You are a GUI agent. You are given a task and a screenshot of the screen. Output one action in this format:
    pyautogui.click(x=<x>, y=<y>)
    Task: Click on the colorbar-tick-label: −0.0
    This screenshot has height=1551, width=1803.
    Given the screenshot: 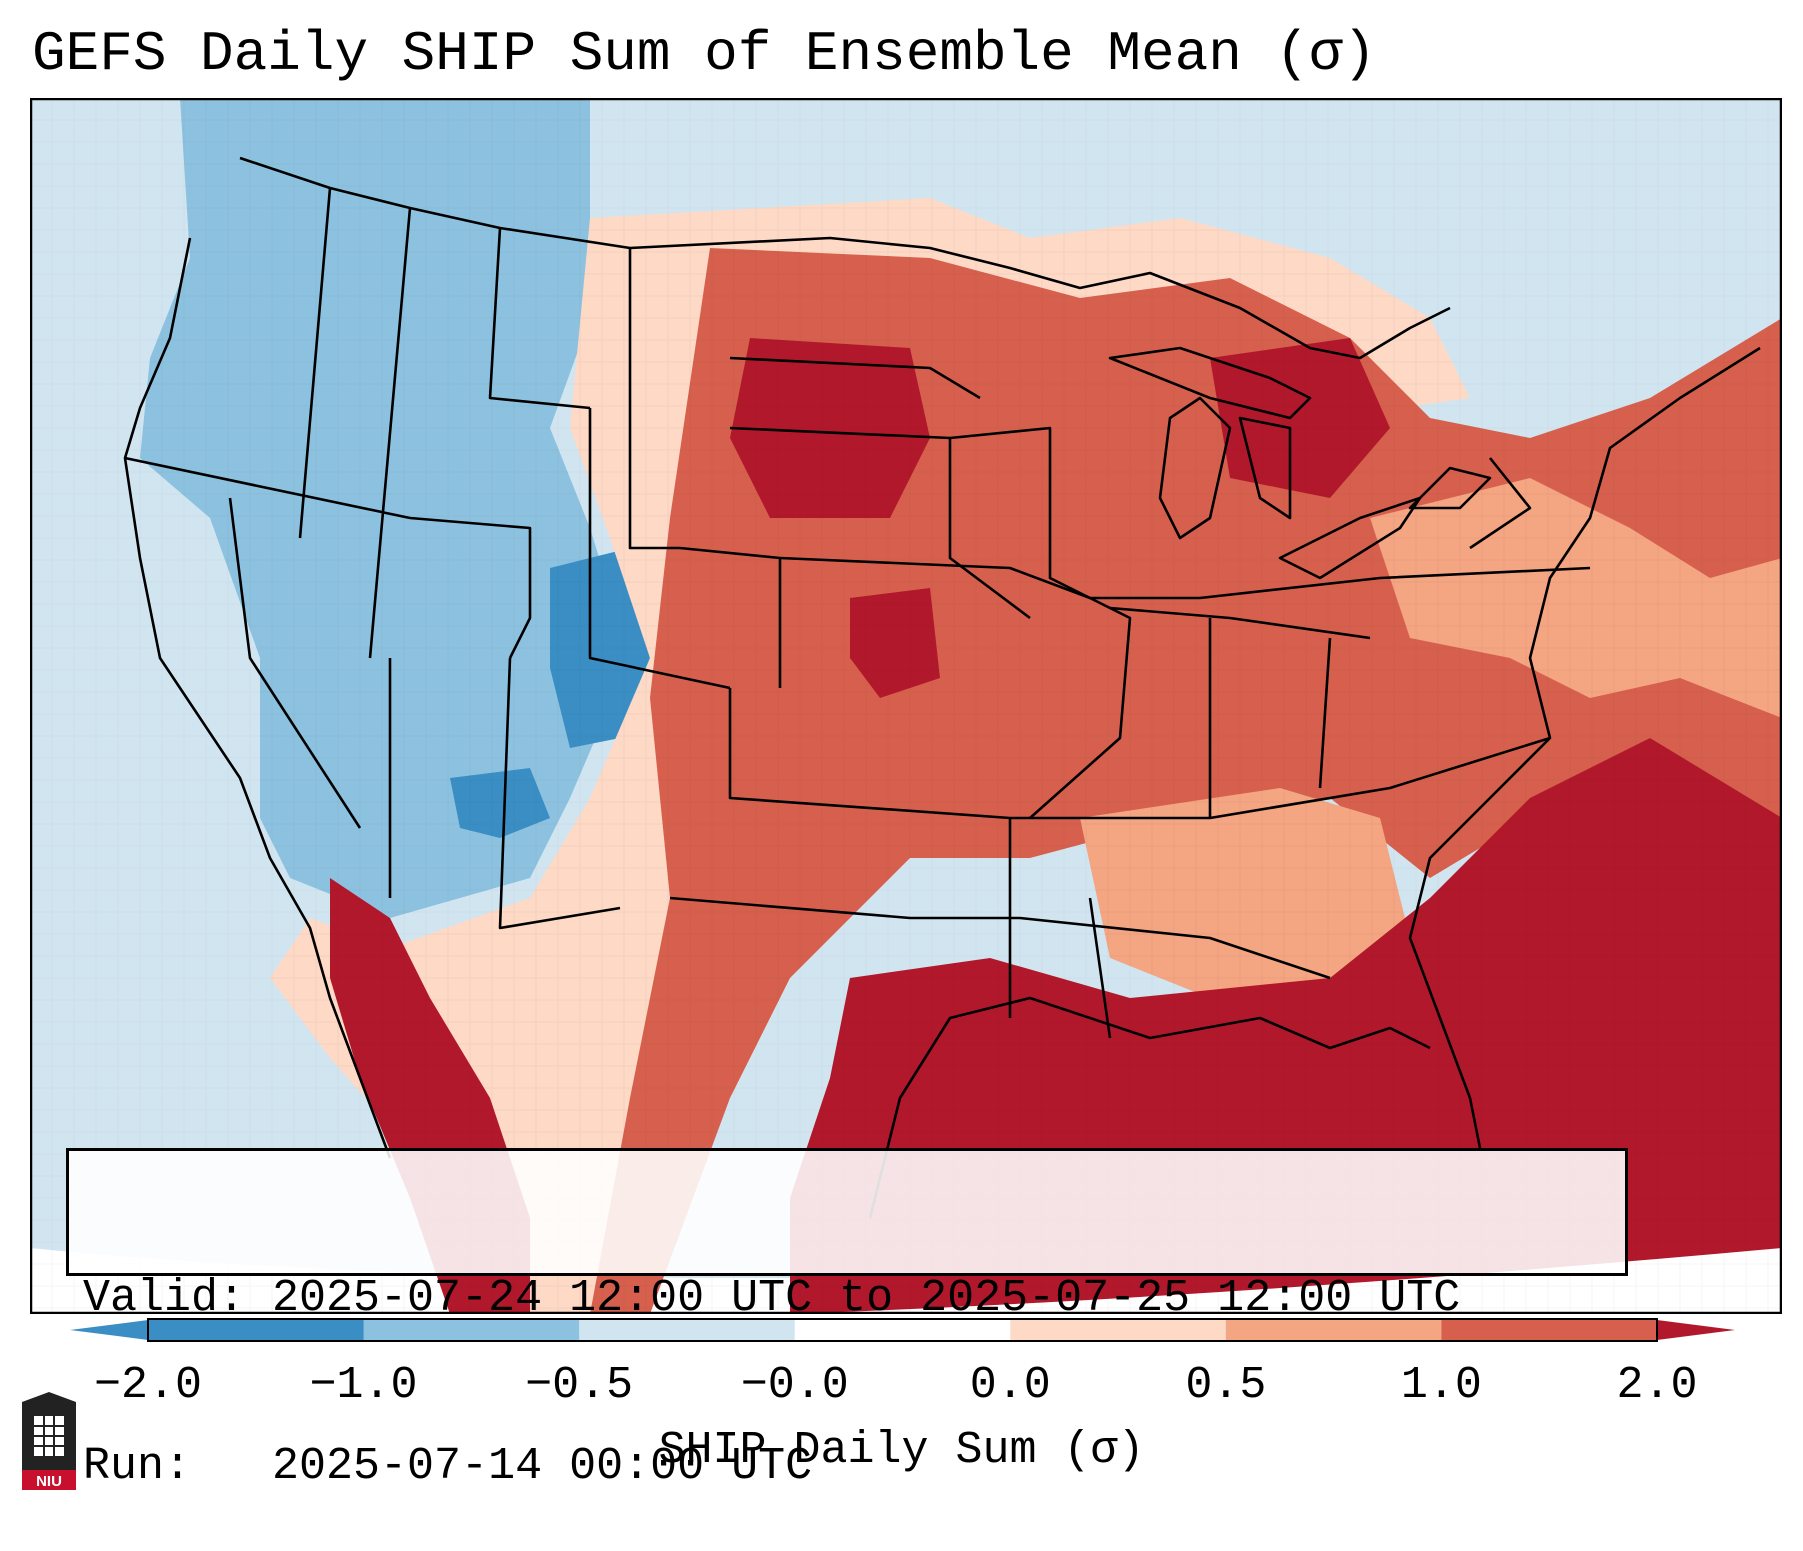 What is the action you would take?
    pyautogui.click(x=794, y=1385)
    